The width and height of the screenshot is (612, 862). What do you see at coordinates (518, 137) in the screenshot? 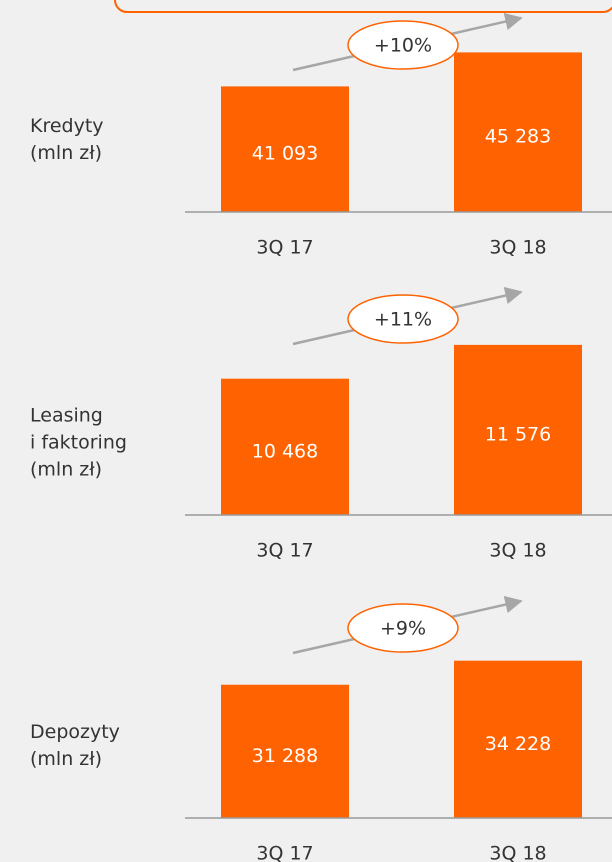
I see `value-label: 45 283` at bounding box center [518, 137].